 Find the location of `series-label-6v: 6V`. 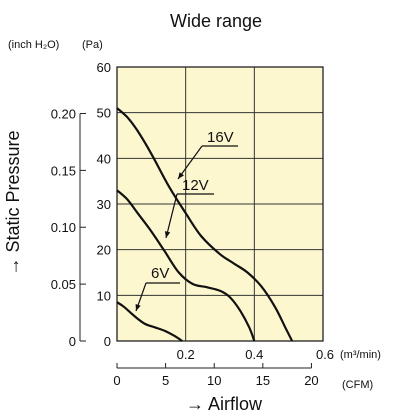

series-label-6v: 6V is located at coordinates (160, 273).